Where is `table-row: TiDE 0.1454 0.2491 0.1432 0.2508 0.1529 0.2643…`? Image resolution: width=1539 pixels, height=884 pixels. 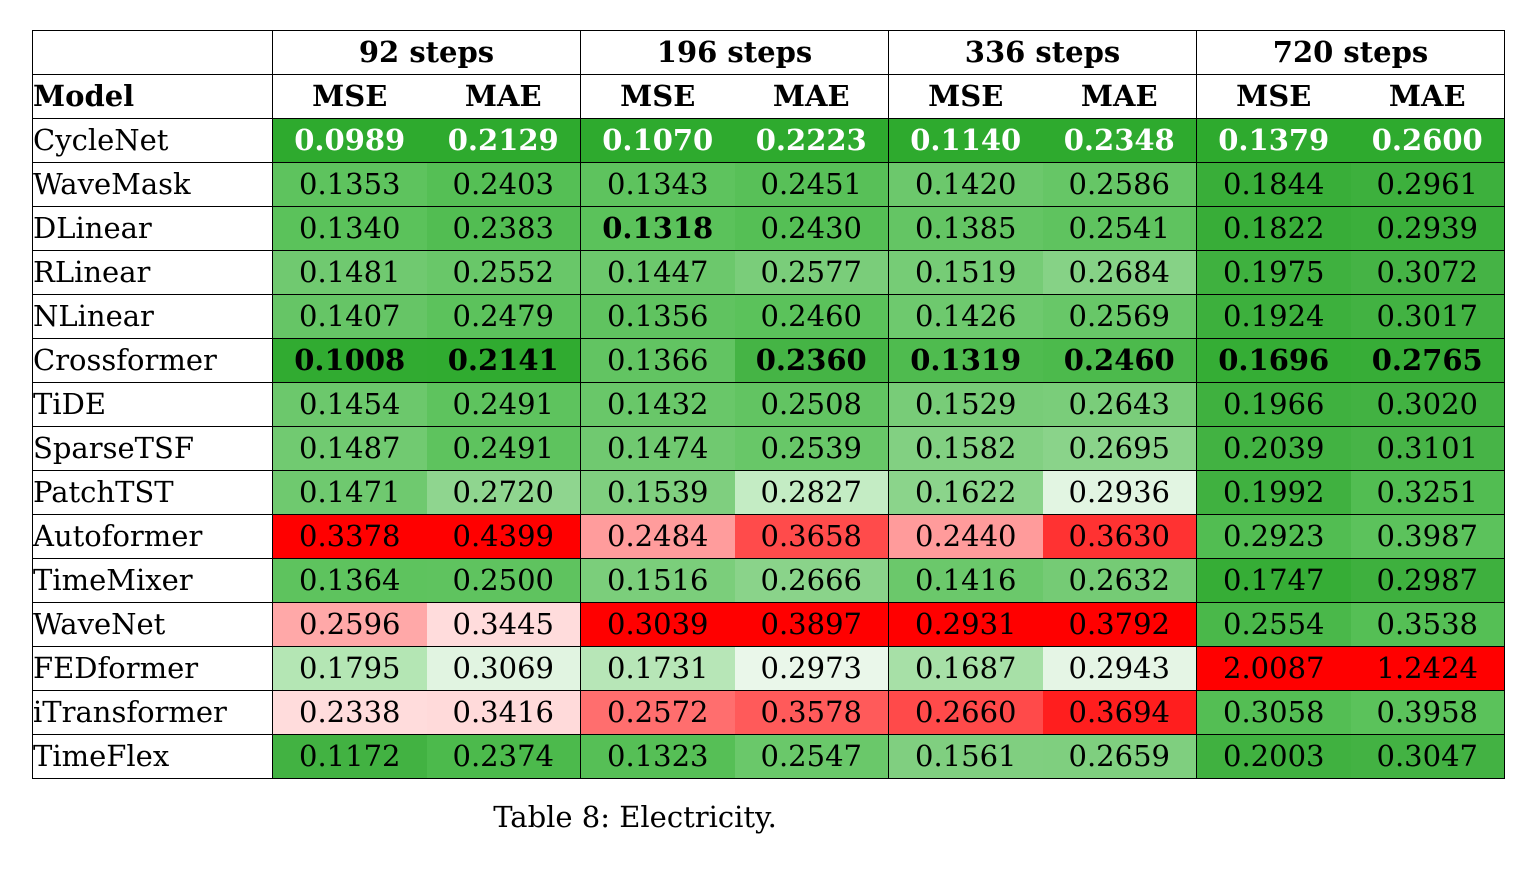 table-row: TiDE 0.1454 0.2491 0.1432 0.2508 0.1529 0.2643… is located at coordinates (768, 404).